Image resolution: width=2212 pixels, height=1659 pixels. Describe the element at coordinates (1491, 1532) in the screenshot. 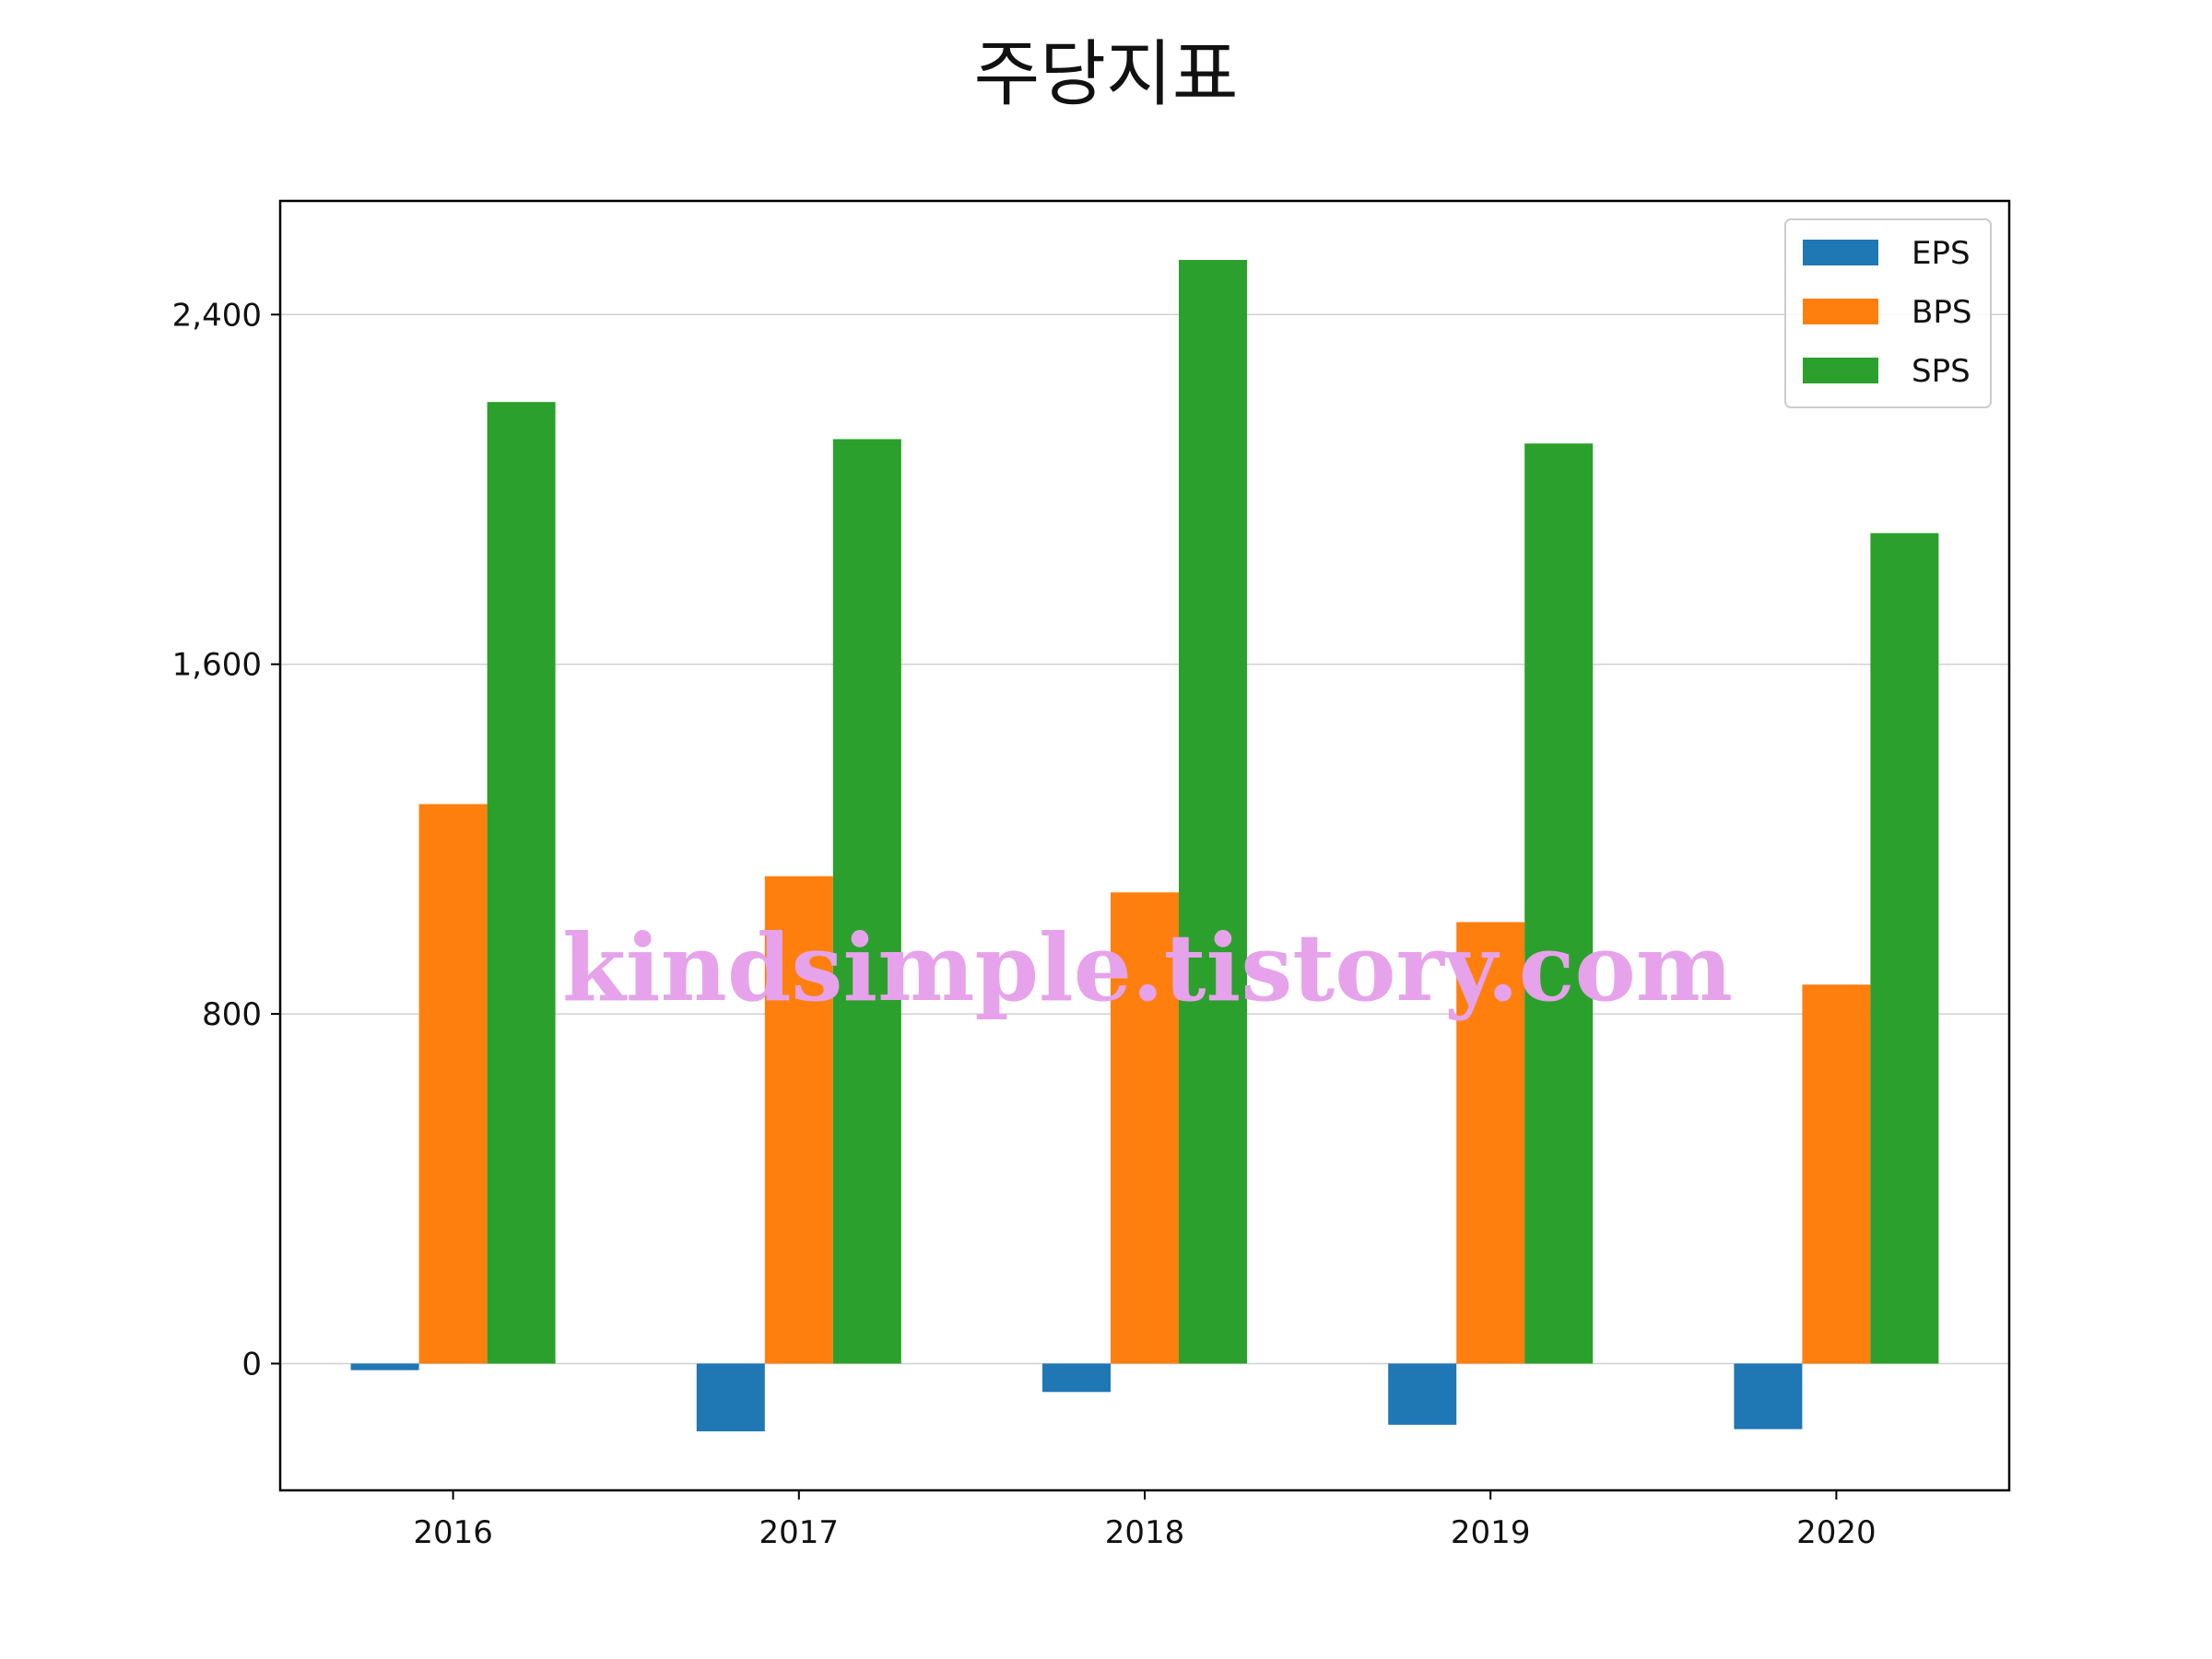

I see `x-tick-label: 2019` at that location.